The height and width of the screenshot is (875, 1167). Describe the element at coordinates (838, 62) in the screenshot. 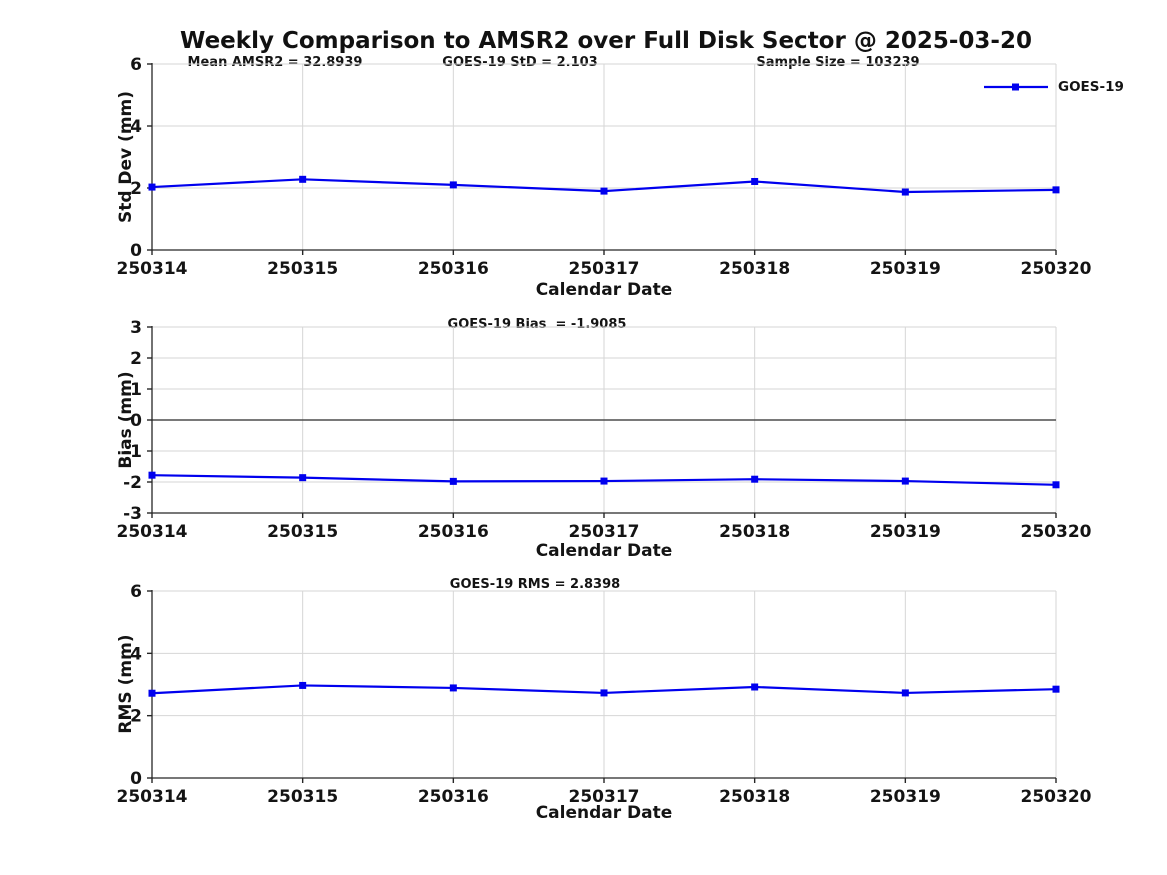

I see `sample-size-annotation: Sample Size = 103239` at that location.